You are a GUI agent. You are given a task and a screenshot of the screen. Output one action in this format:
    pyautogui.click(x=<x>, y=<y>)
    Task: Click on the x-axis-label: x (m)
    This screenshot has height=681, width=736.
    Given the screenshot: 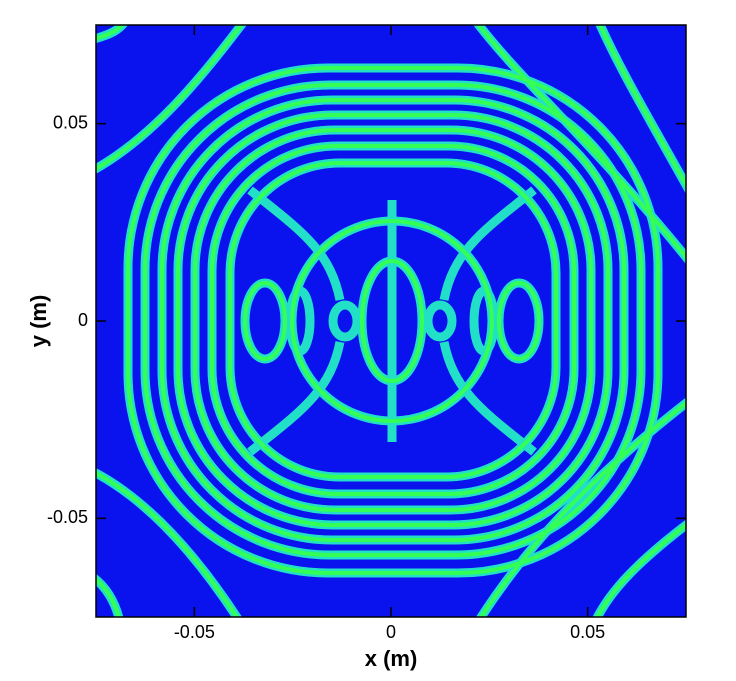 What is the action you would take?
    pyautogui.click(x=391, y=658)
    